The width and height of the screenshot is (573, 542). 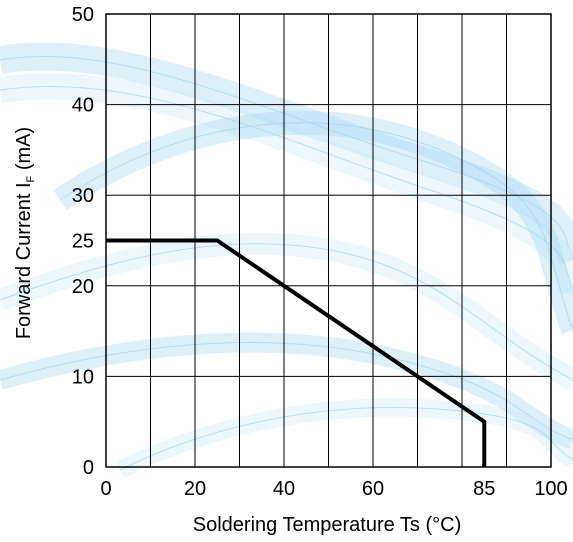 I want to click on x-tick-label: 40, so click(x=284, y=489).